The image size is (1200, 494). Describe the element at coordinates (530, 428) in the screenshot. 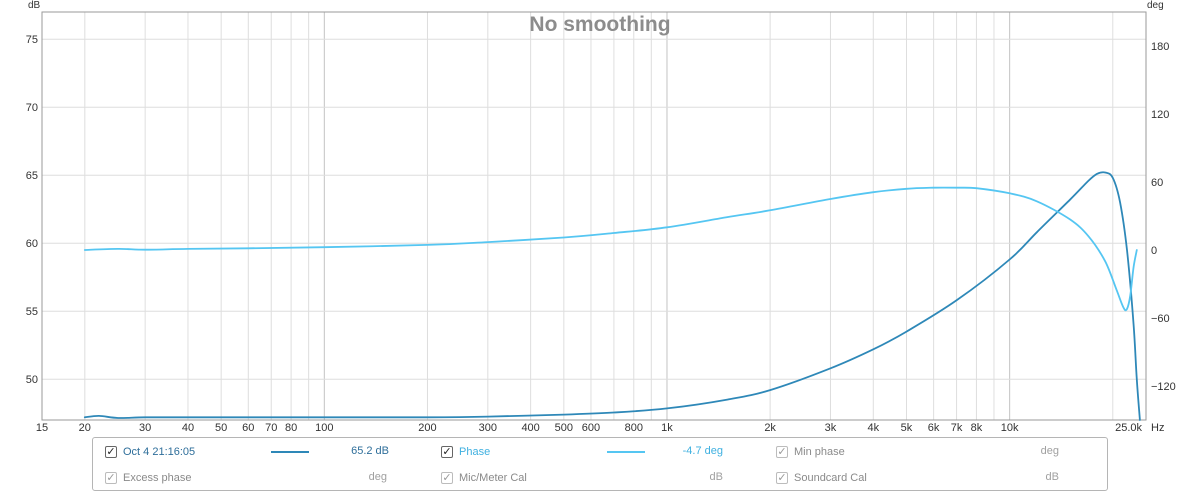

I see `x-tick-label: 400` at that location.